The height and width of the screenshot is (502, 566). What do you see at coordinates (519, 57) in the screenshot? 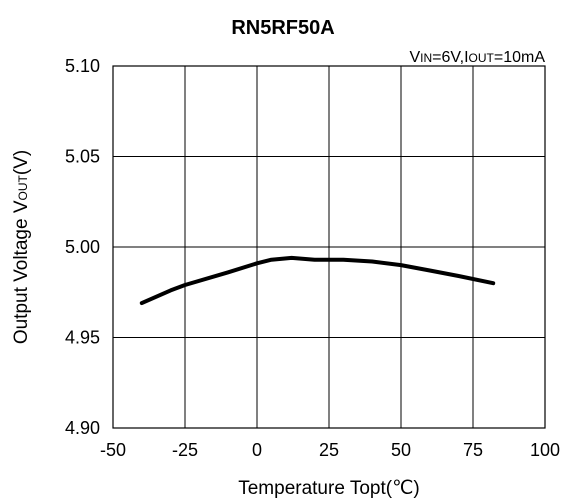
I see `condition-iout-value: =10mA` at bounding box center [519, 57].